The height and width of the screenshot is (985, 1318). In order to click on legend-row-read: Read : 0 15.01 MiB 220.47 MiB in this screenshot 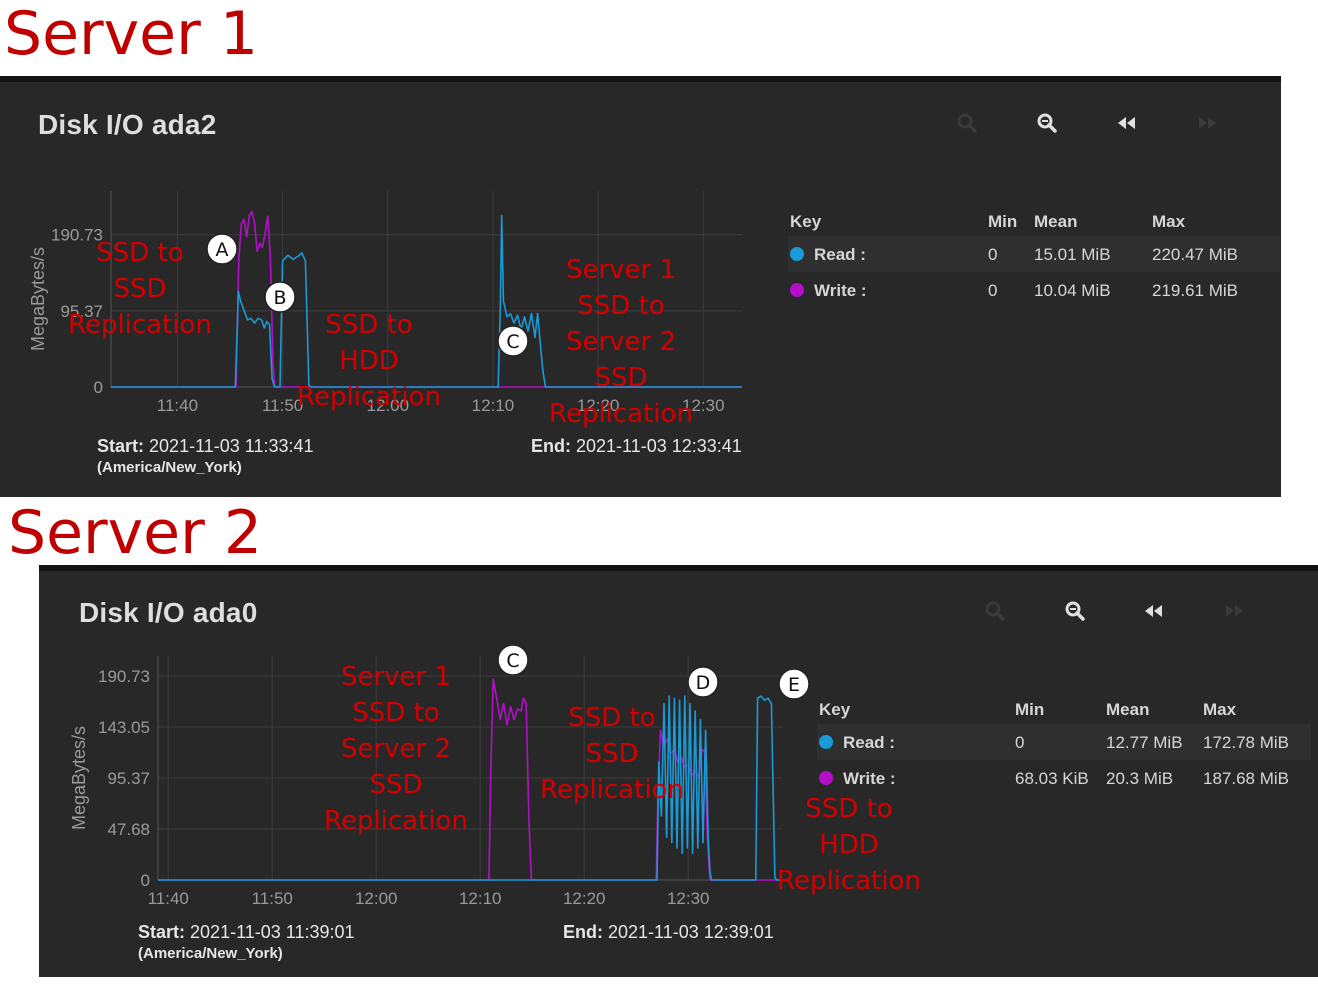, I will do `click(1034, 254)`.